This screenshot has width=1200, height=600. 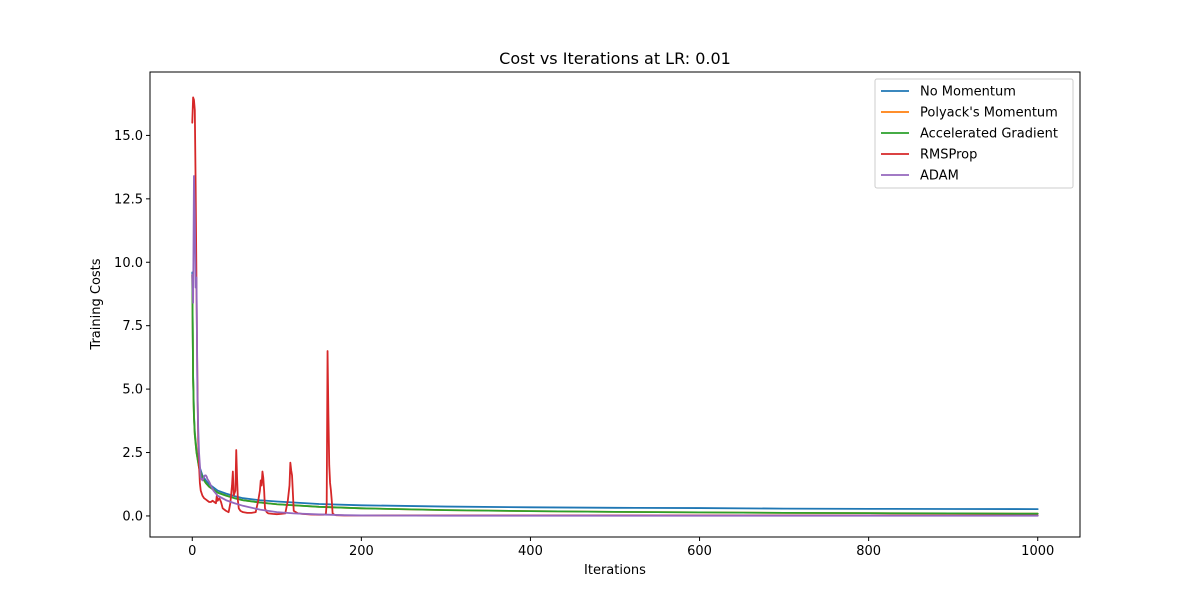 I want to click on chart-title: Cost vs Iterations at LR: 0.01, so click(x=615, y=58).